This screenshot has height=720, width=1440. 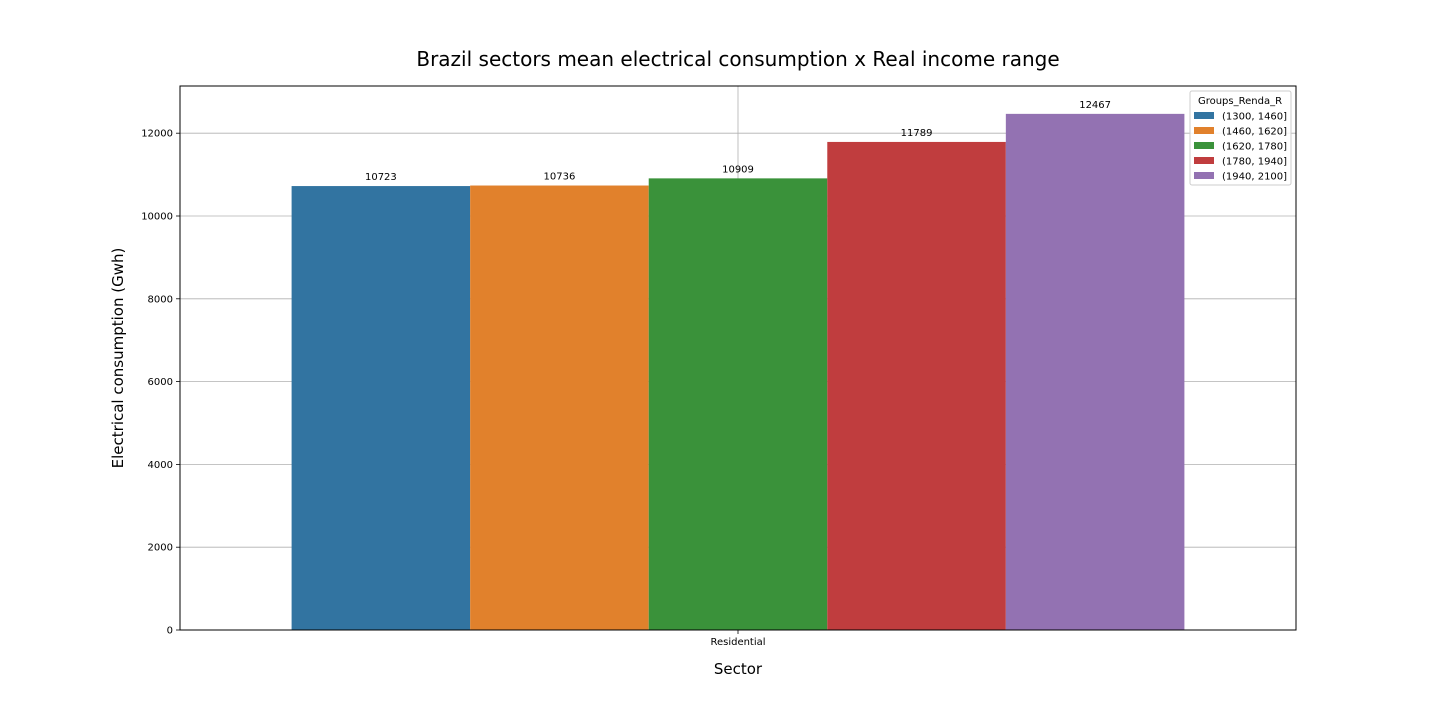 What do you see at coordinates (160, 465) in the screenshot?
I see `y-tick-label: 4000` at bounding box center [160, 465].